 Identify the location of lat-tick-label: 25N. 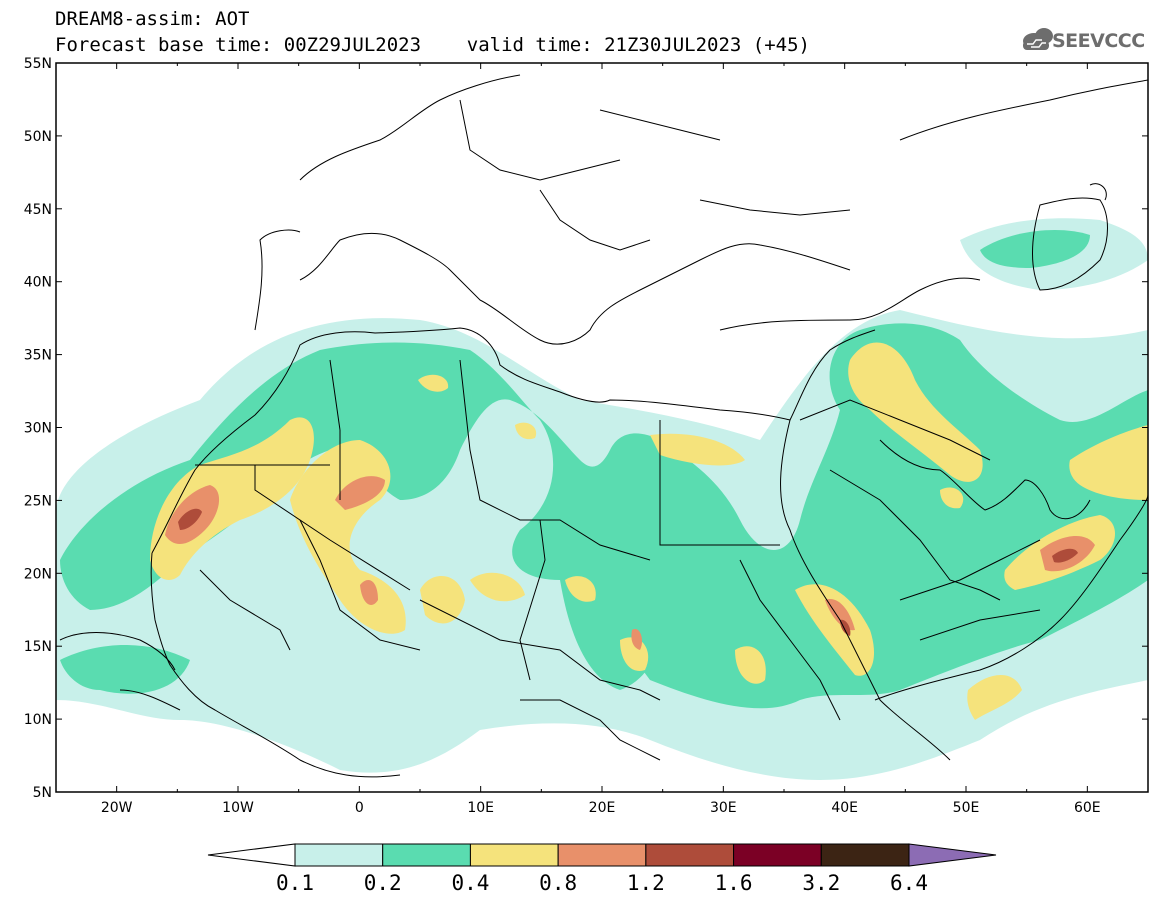
(38, 501).